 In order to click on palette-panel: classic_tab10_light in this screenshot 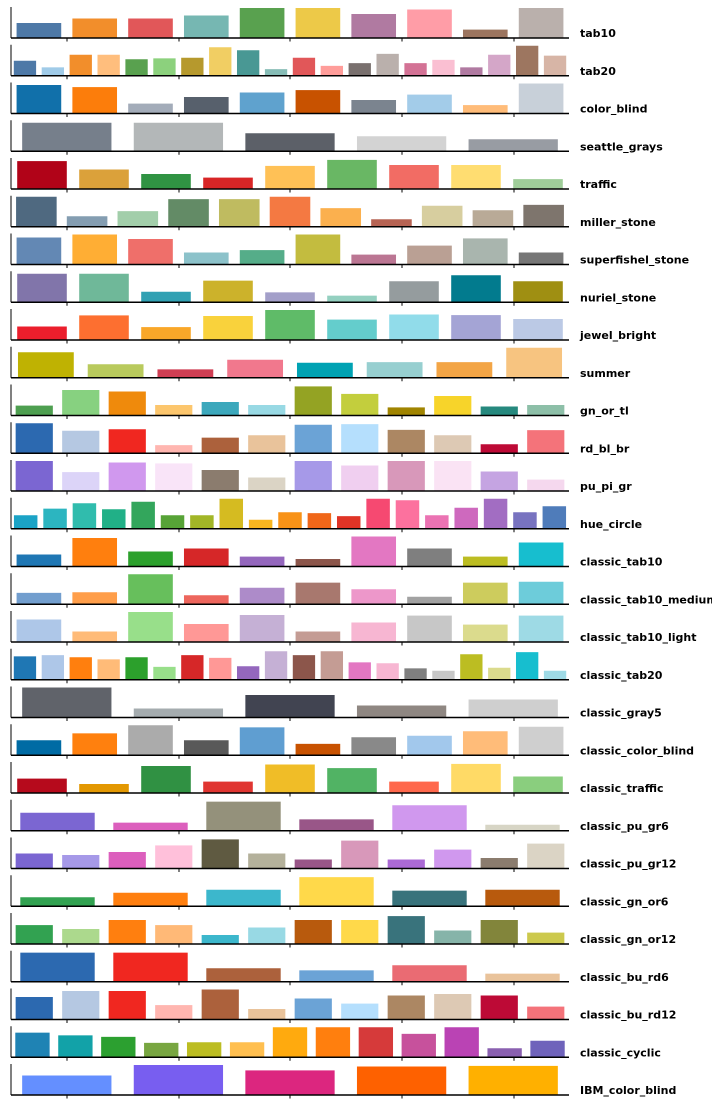, I will do `click(353, 628)`.